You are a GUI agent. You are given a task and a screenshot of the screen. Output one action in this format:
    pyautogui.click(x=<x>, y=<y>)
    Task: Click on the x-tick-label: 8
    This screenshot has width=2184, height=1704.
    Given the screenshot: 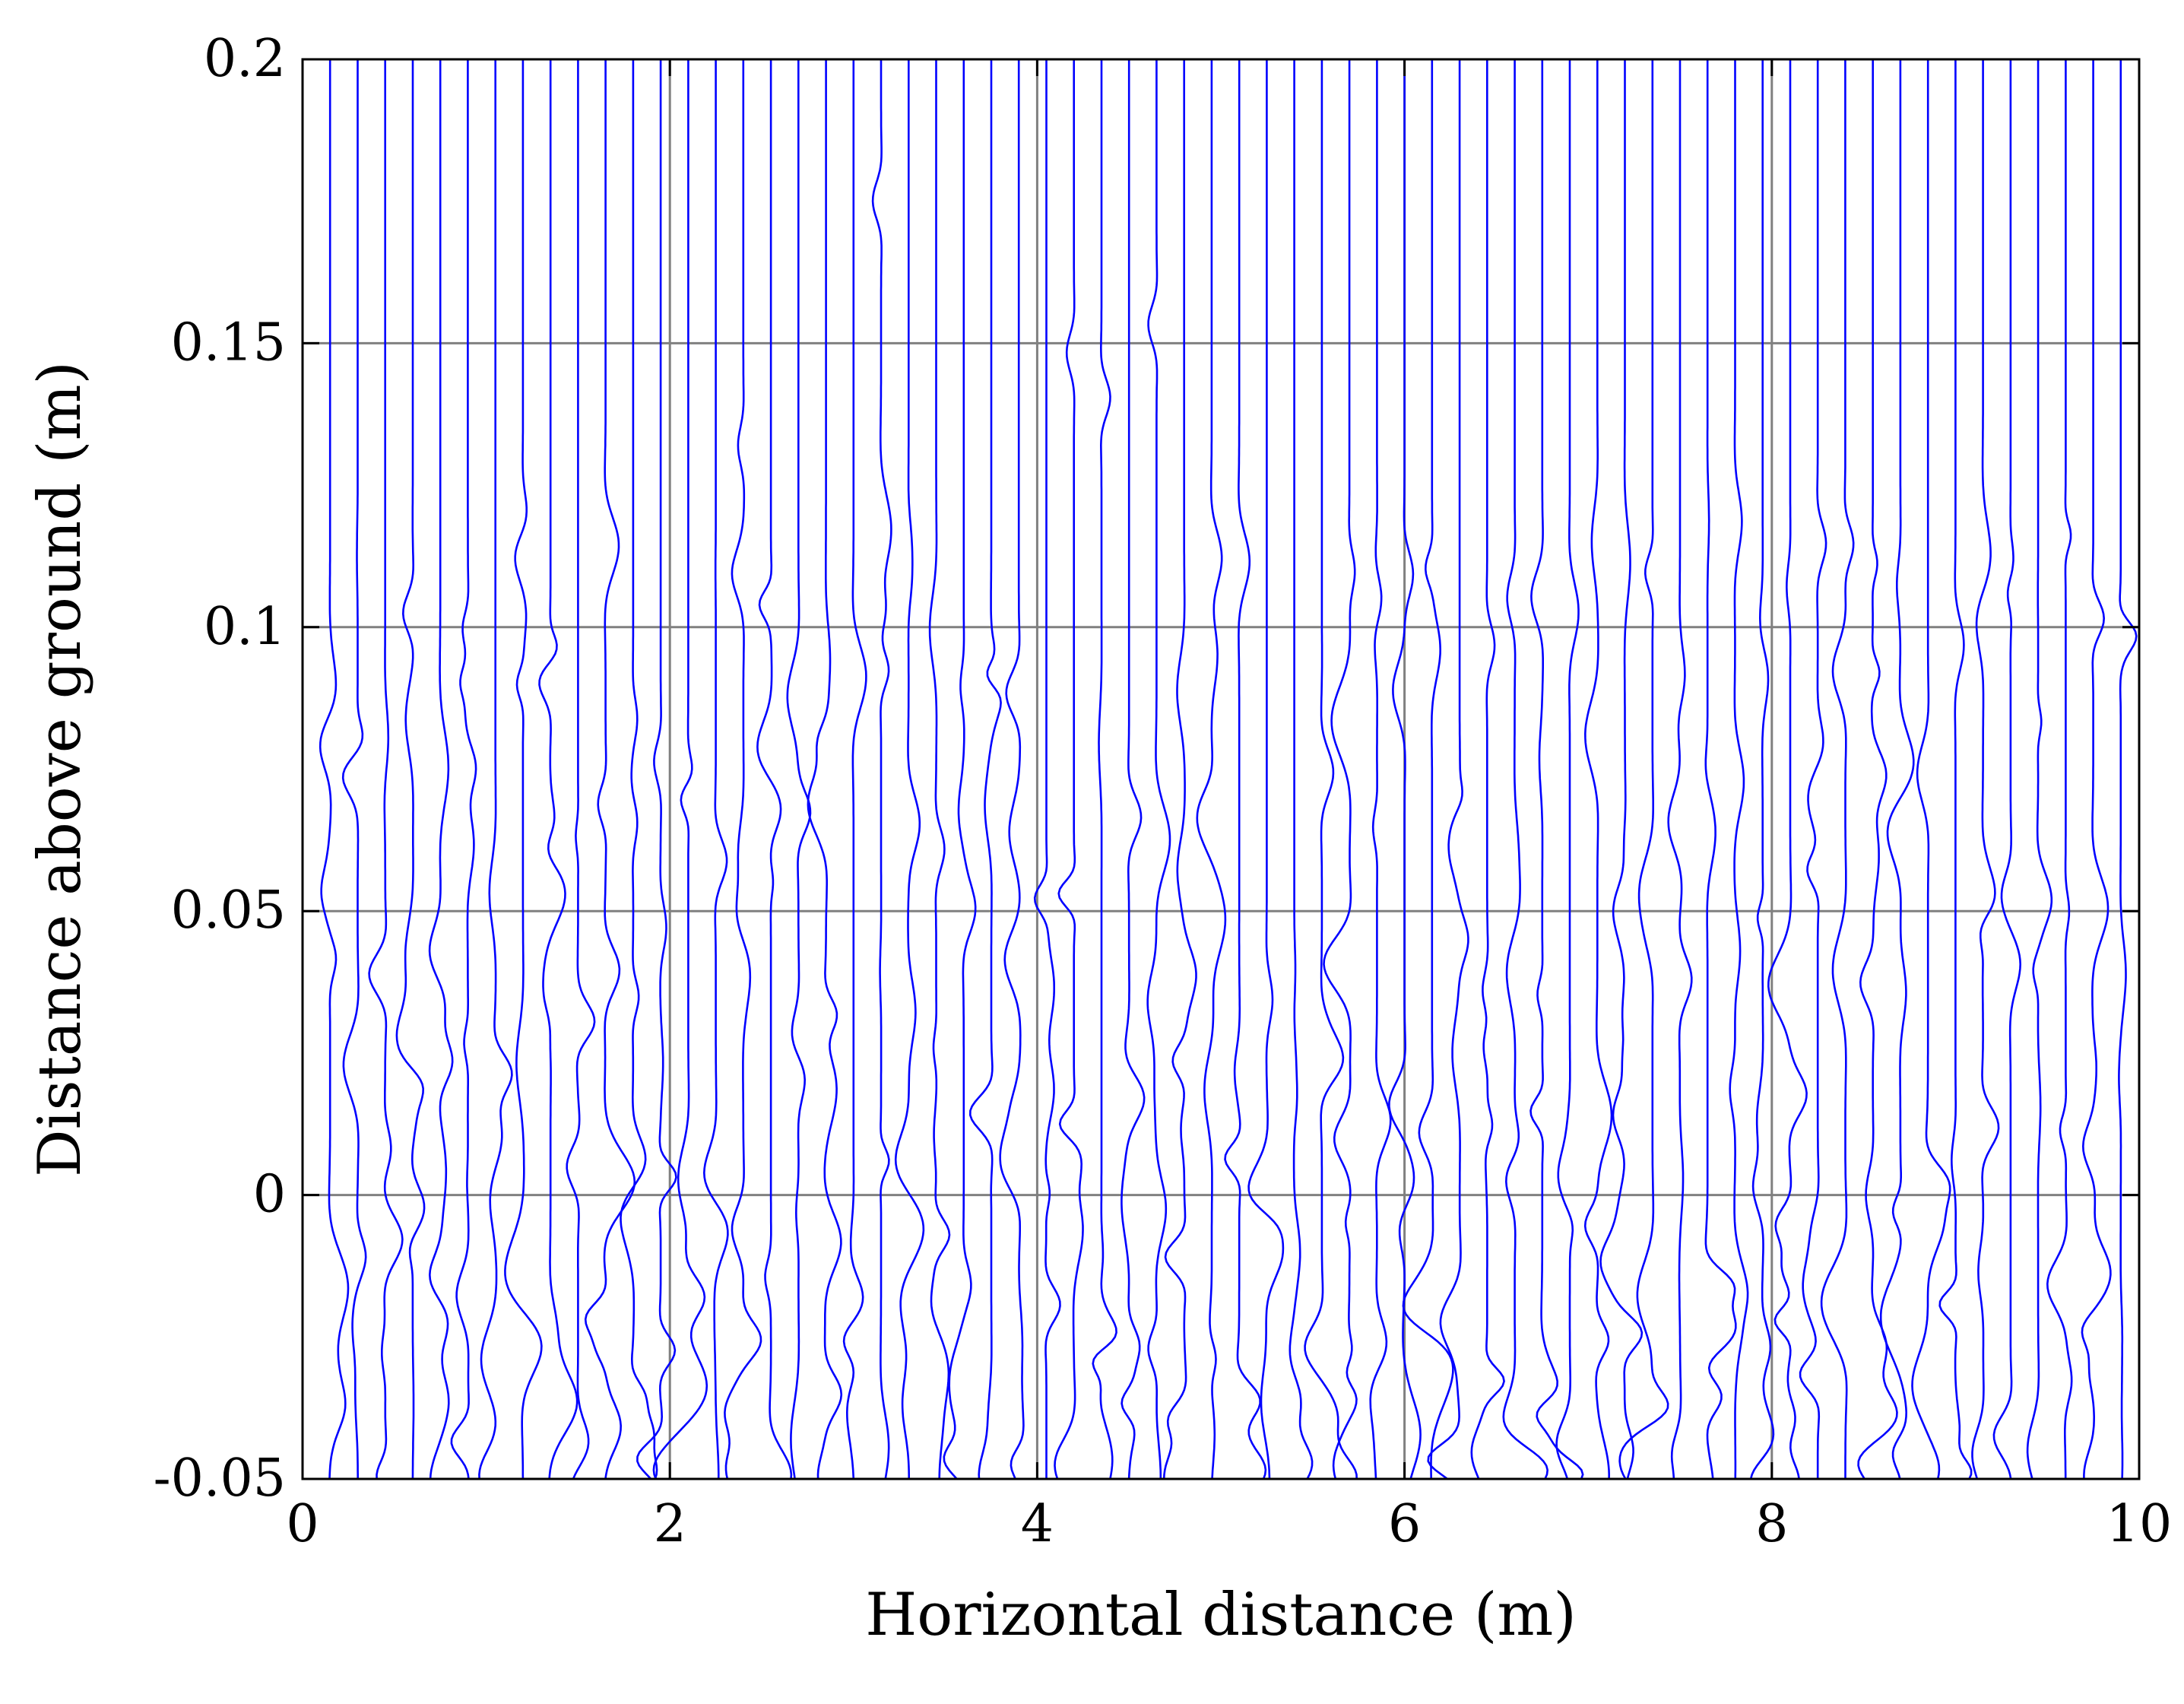 What is the action you would take?
    pyautogui.click(x=1771, y=1524)
    